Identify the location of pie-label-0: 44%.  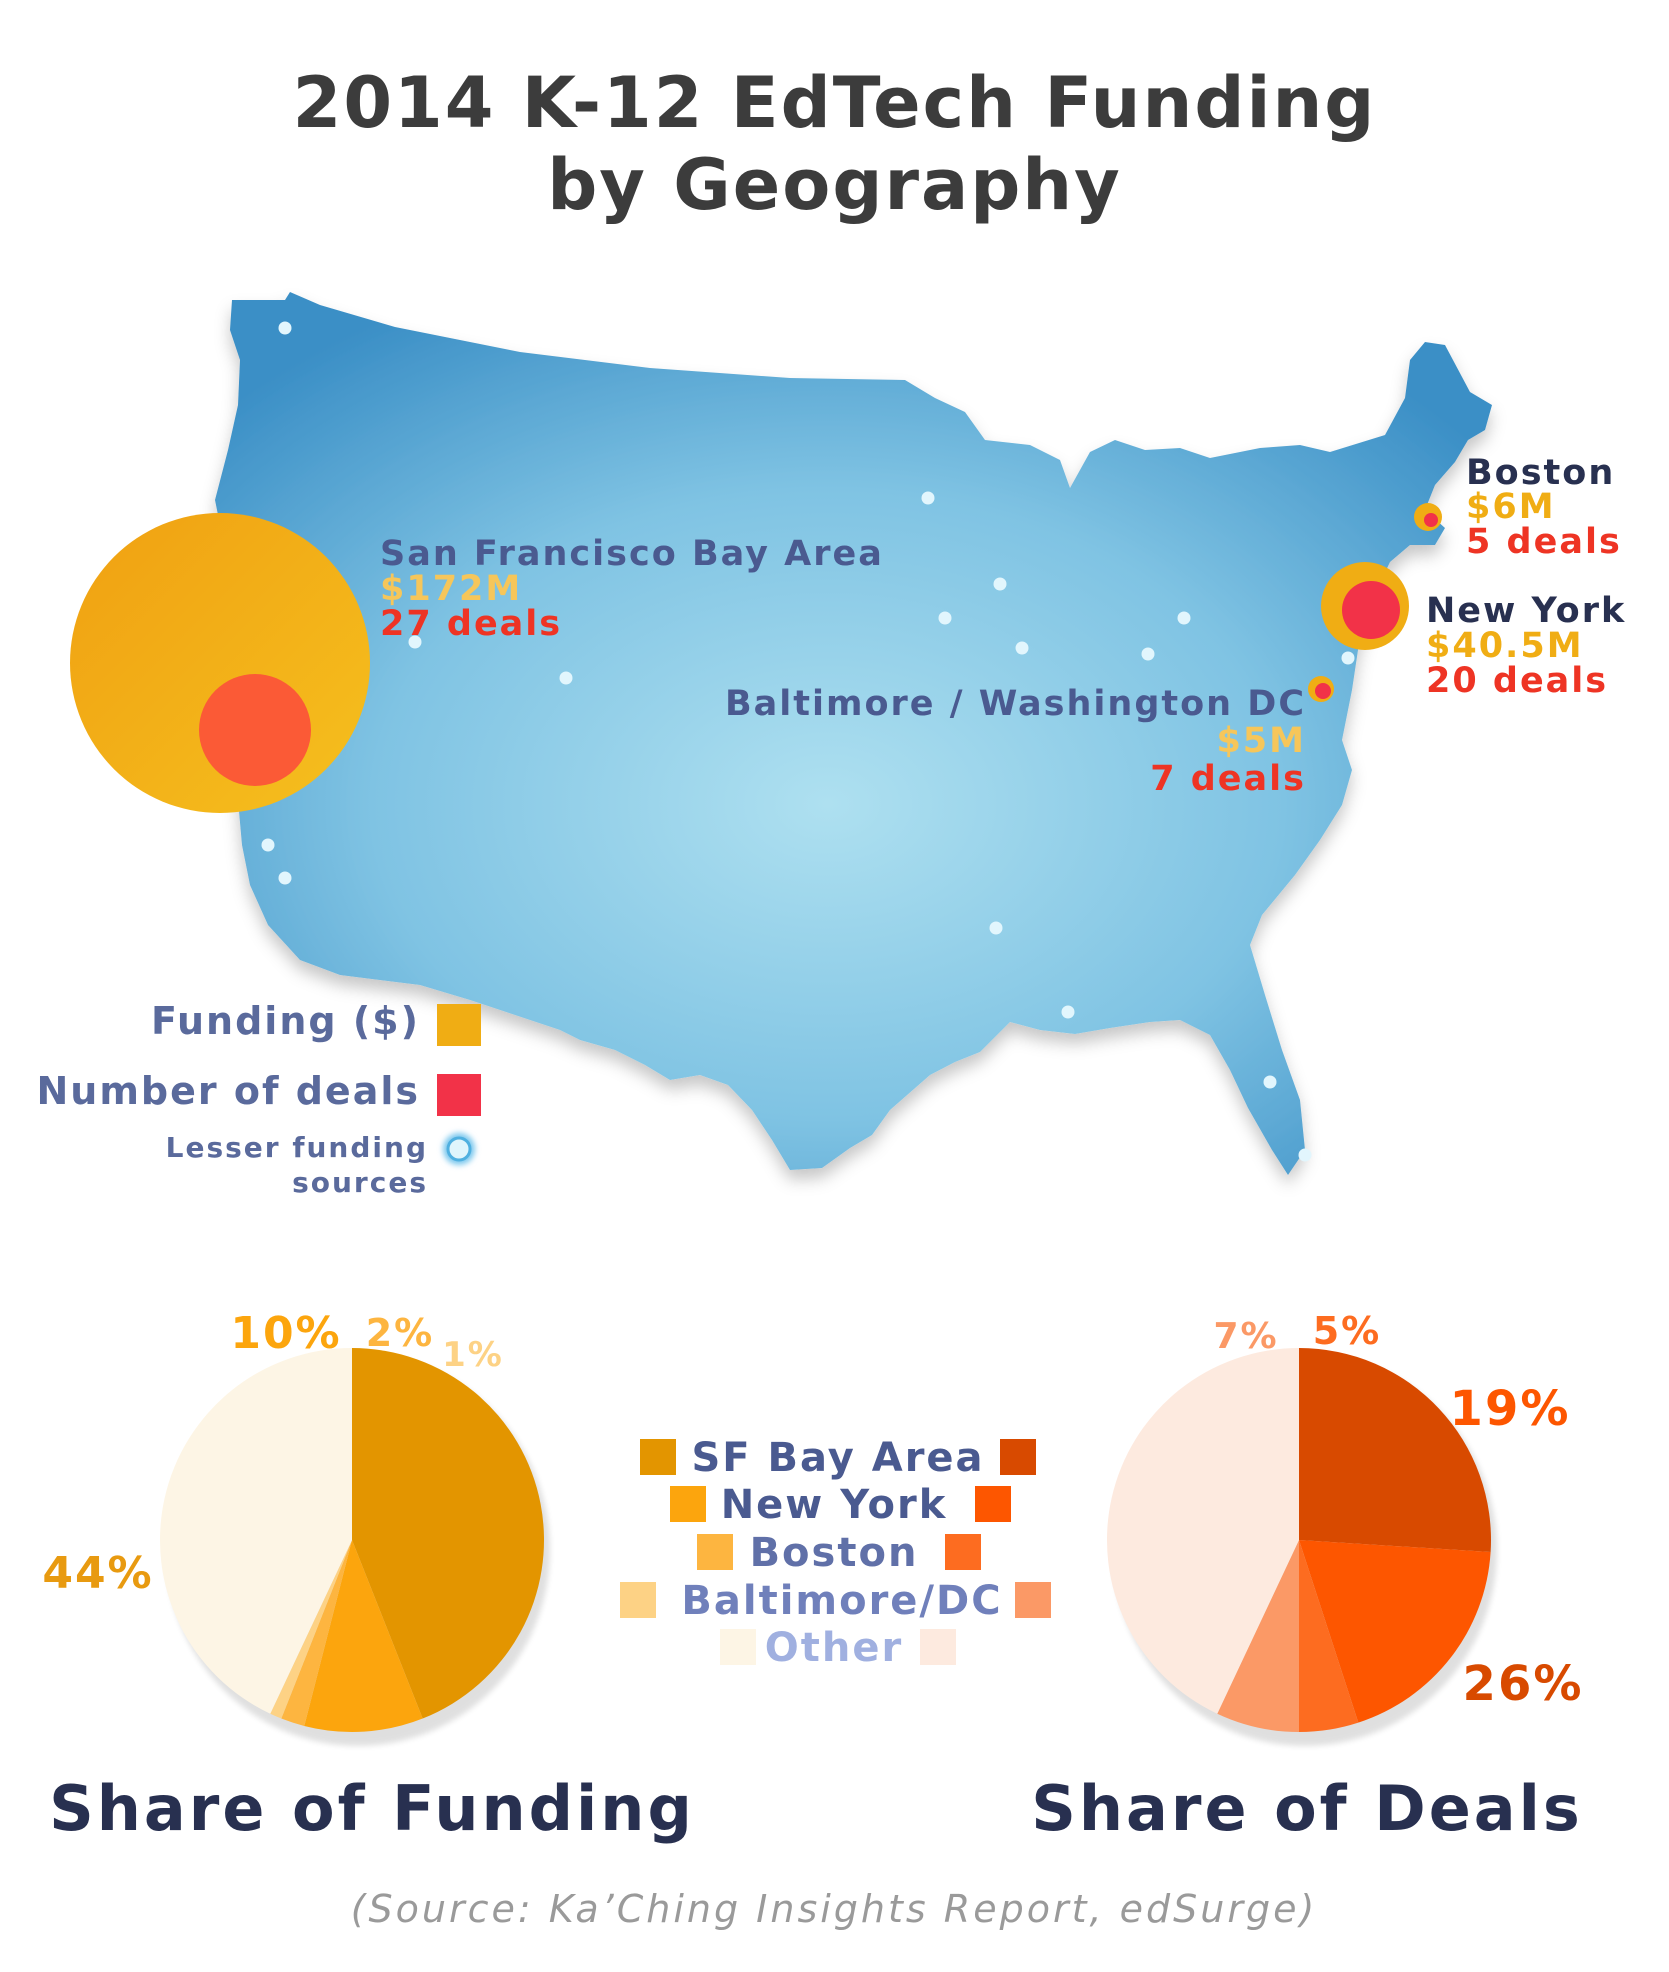
(97, 1573).